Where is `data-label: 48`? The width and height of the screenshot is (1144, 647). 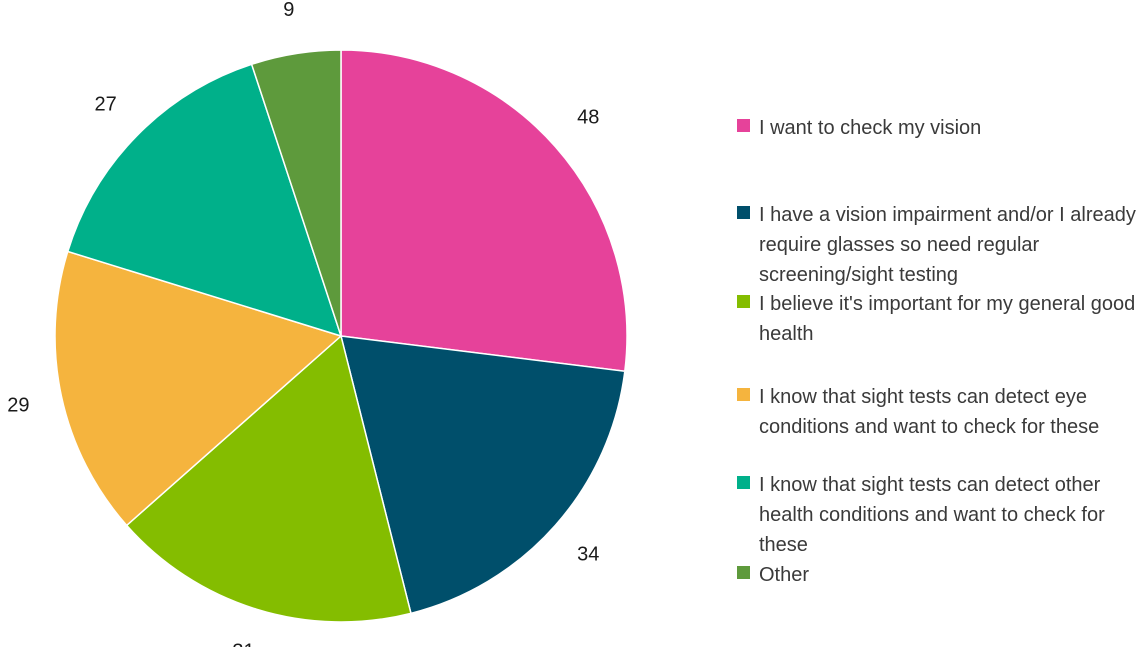 data-label: 48 is located at coordinates (588, 118).